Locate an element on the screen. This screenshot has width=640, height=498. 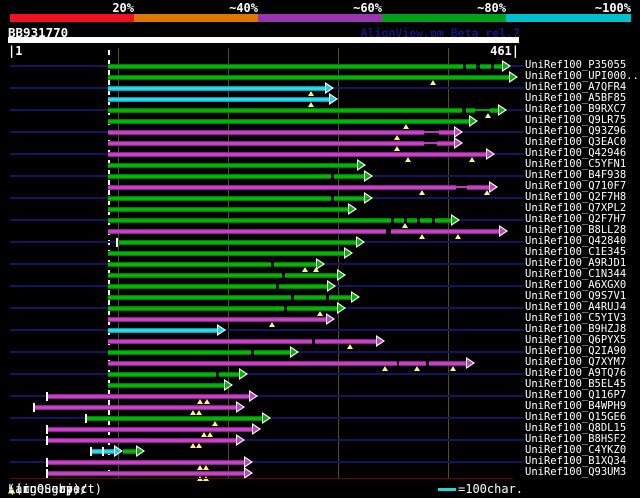
subject-label: UniRef100_A7QFR4 is located at coordinates (576, 87).